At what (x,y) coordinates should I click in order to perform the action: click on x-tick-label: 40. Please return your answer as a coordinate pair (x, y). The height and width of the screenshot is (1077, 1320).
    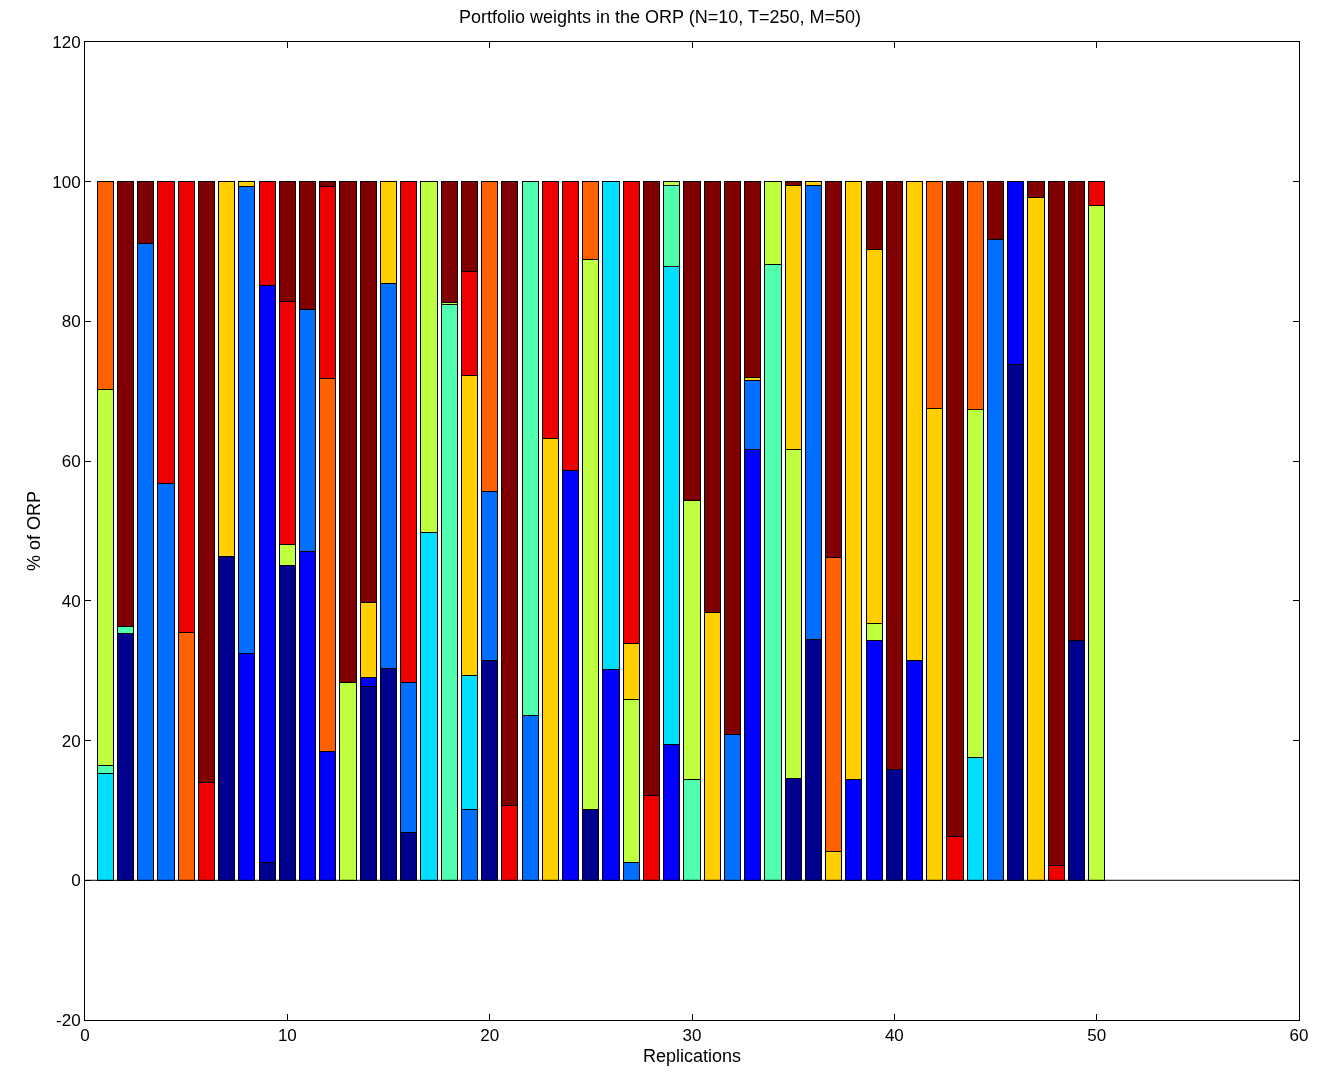
    Looking at the image, I should click on (894, 1036).